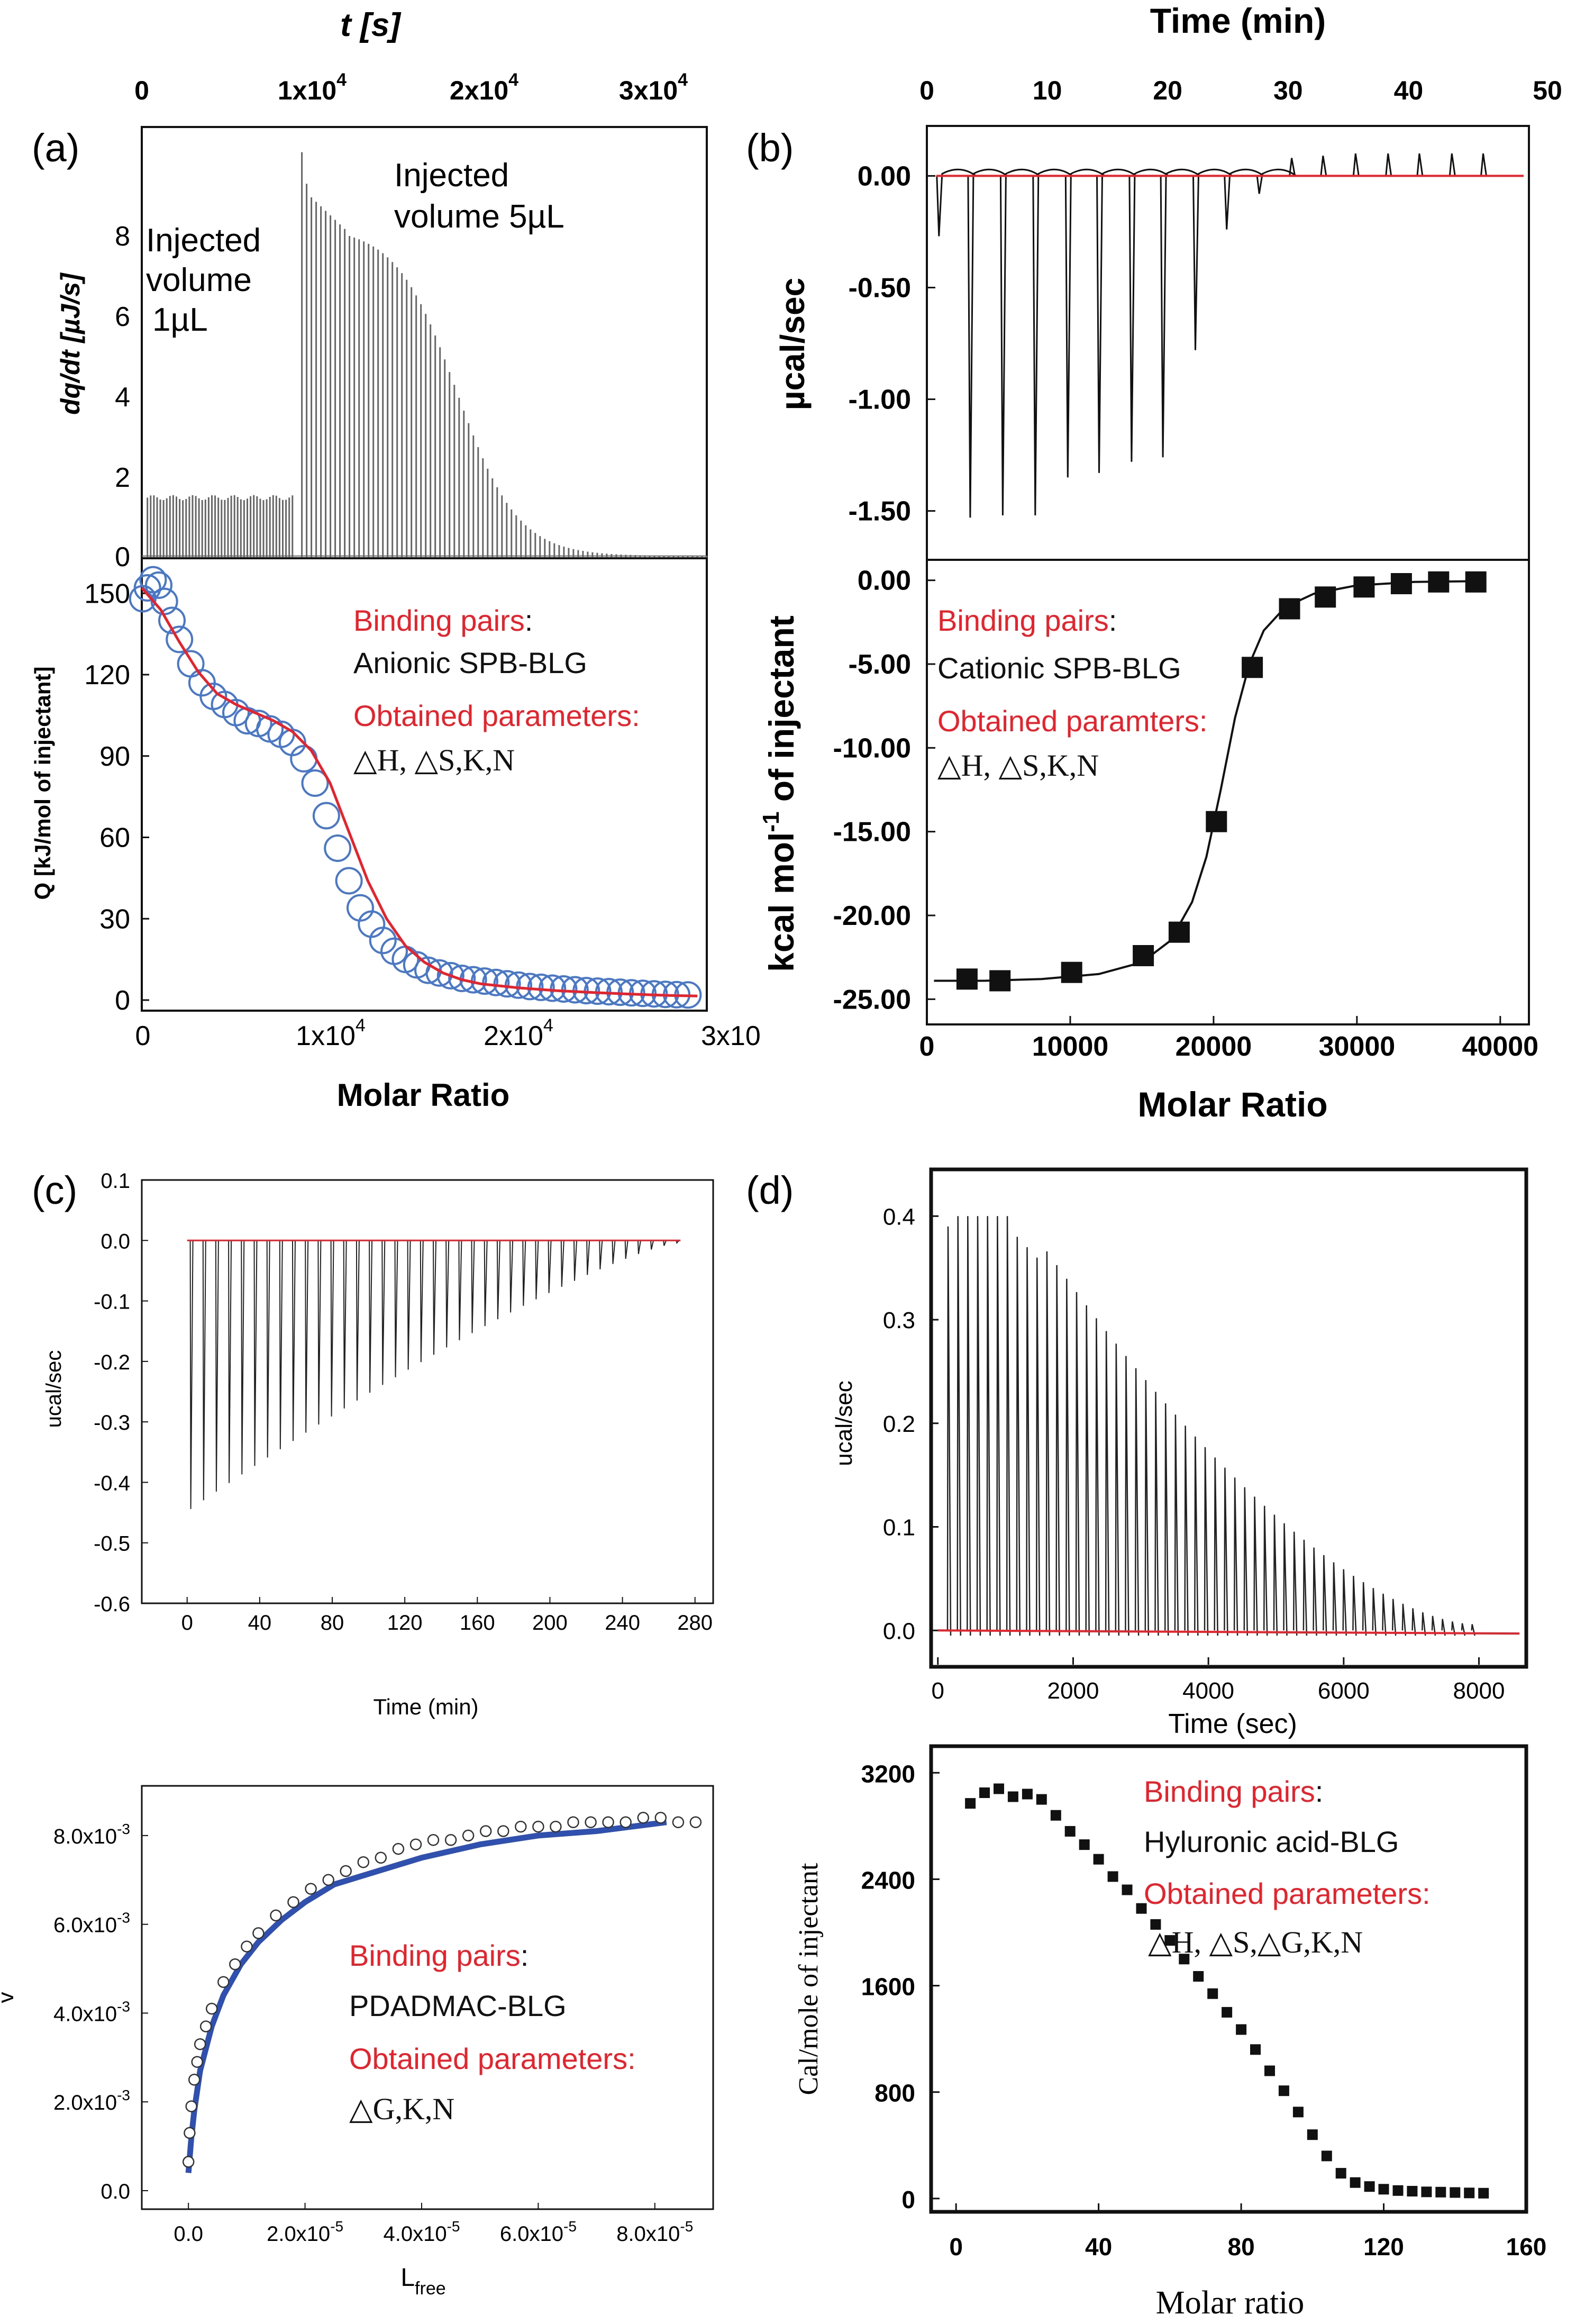 The image size is (1585, 2324). Describe the element at coordinates (899, 1424) in the screenshot. I see `panel-d-top-ytick: 0.2` at that location.